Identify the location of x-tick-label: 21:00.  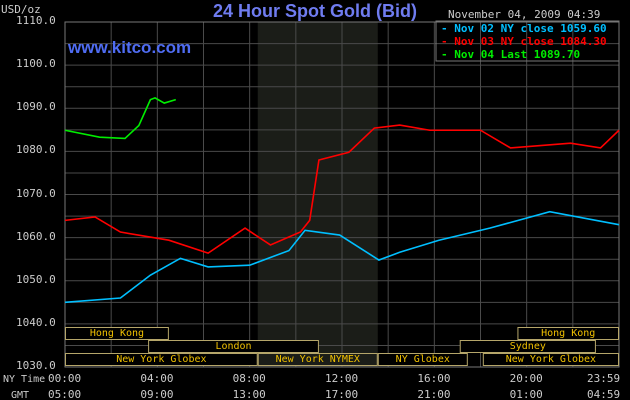
(434, 394).